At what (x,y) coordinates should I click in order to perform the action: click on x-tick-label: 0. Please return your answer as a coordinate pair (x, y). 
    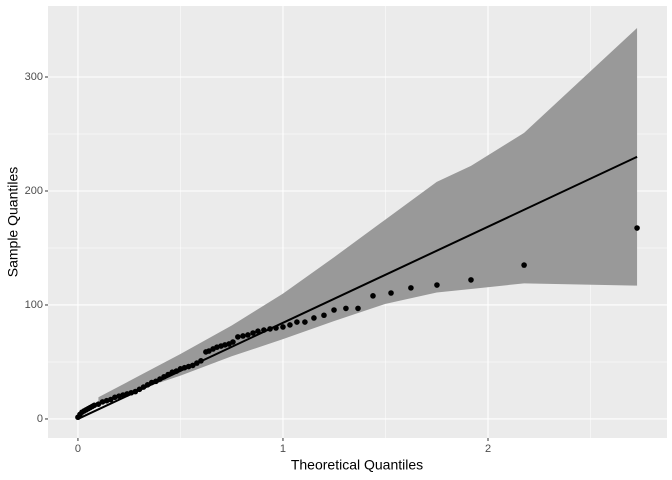
    Looking at the image, I should click on (78, 449).